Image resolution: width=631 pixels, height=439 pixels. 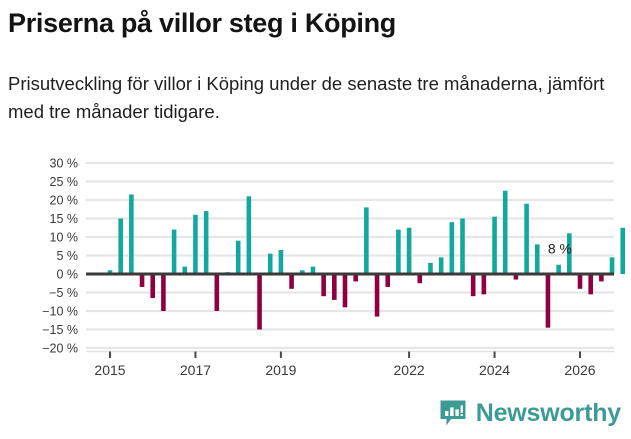 What do you see at coordinates (494, 370) in the screenshot?
I see `x-axis-tick-label: 2024` at bounding box center [494, 370].